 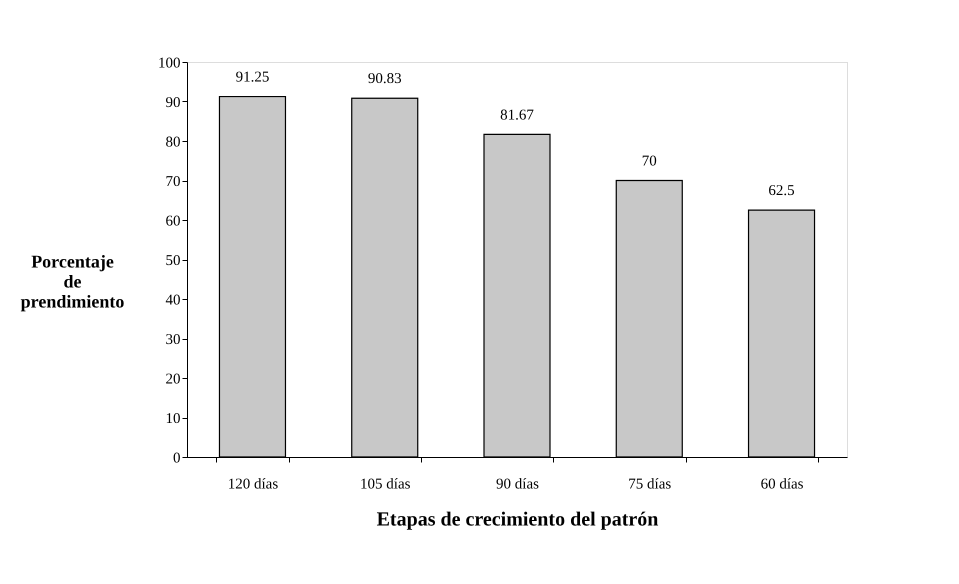 I want to click on data-label: 90.83, so click(x=385, y=79).